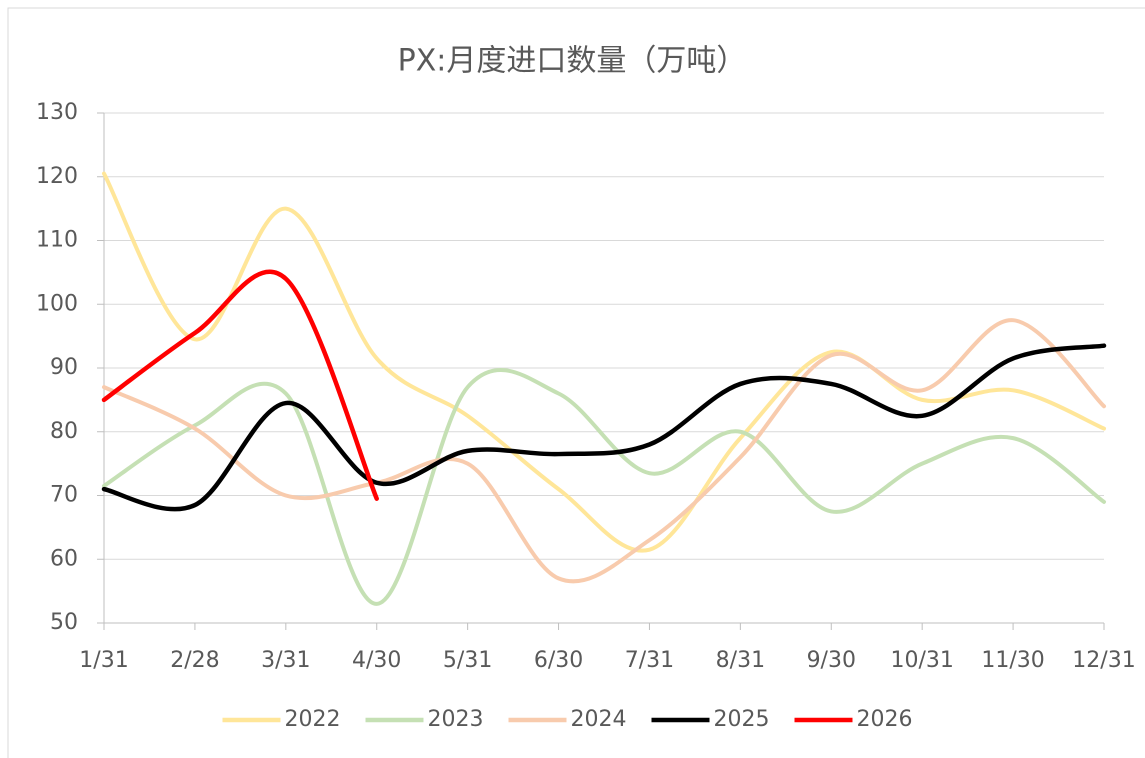 The width and height of the screenshot is (1145, 758). I want to click on y-tick-label: 110, so click(57, 240).